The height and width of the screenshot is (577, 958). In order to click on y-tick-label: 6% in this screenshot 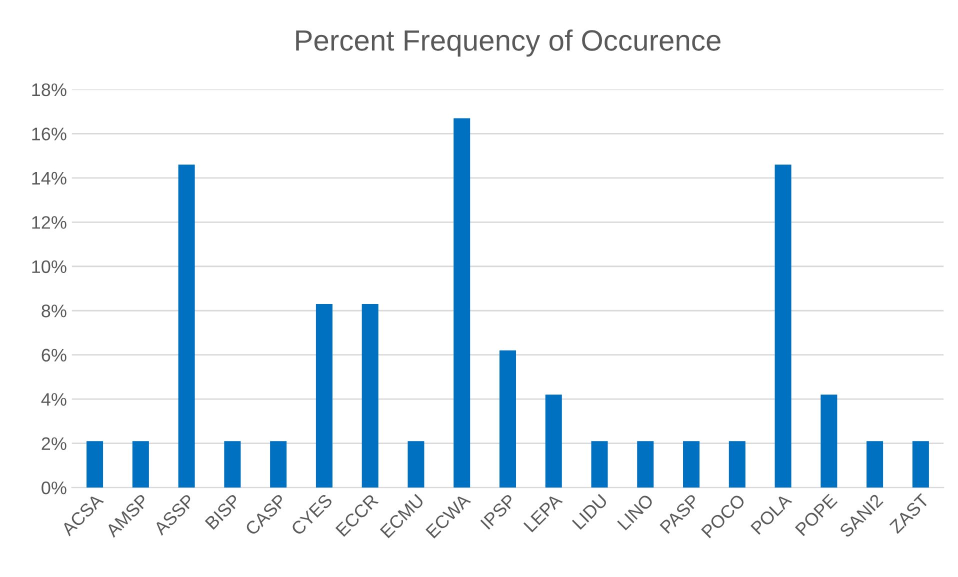, I will do `click(54, 355)`.